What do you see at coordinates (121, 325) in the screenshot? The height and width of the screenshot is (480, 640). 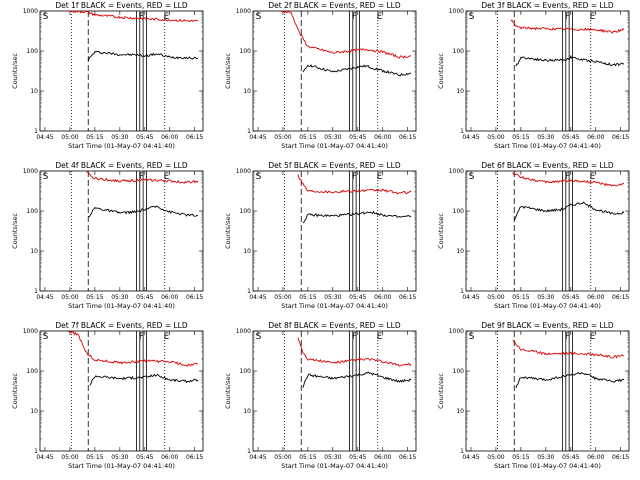 I see `chart-title: Det 7f BLACK = Events, RED = LLD` at bounding box center [121, 325].